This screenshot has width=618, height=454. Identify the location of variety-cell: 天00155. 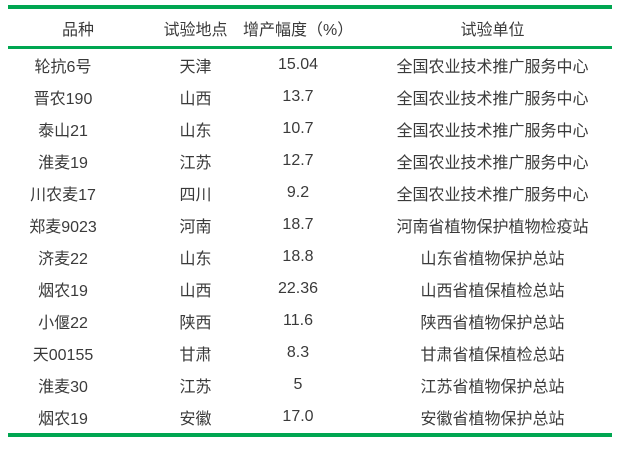
(63, 355).